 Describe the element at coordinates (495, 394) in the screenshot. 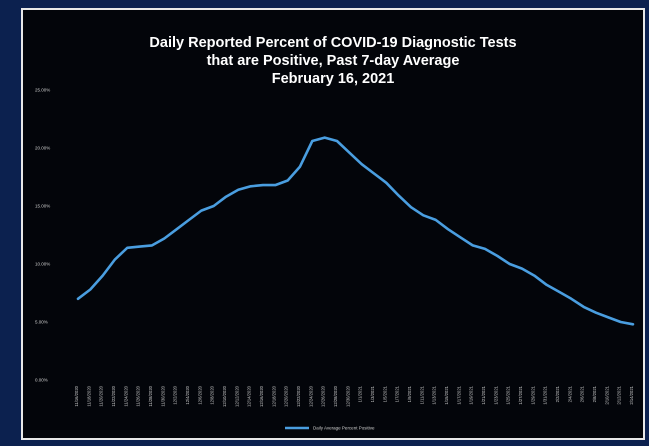

I see `x-tick-label: 1/23/2021` at that location.